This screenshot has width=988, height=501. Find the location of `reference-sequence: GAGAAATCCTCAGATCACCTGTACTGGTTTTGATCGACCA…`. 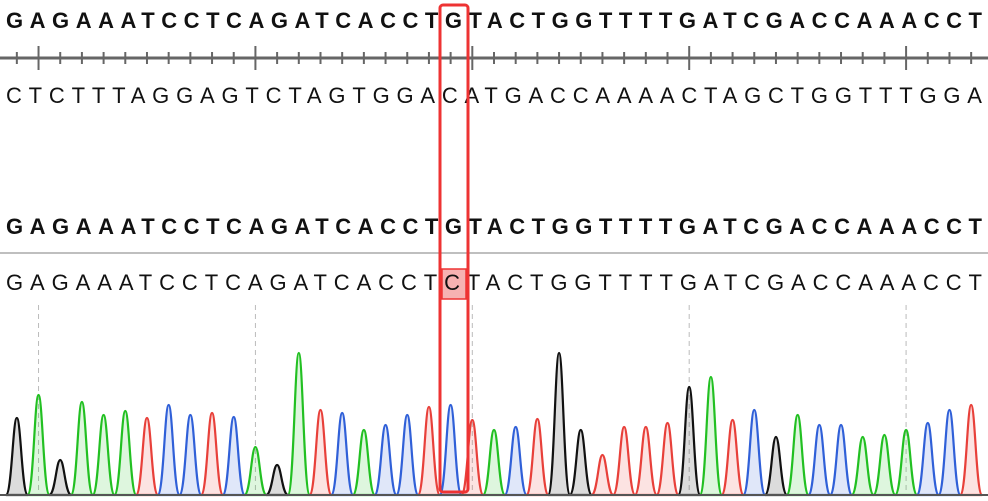

reference-sequence: GAGAAATCCTCAGATCACCTGTACTGGTTTTGATCGACCA… is located at coordinates (494, 20).